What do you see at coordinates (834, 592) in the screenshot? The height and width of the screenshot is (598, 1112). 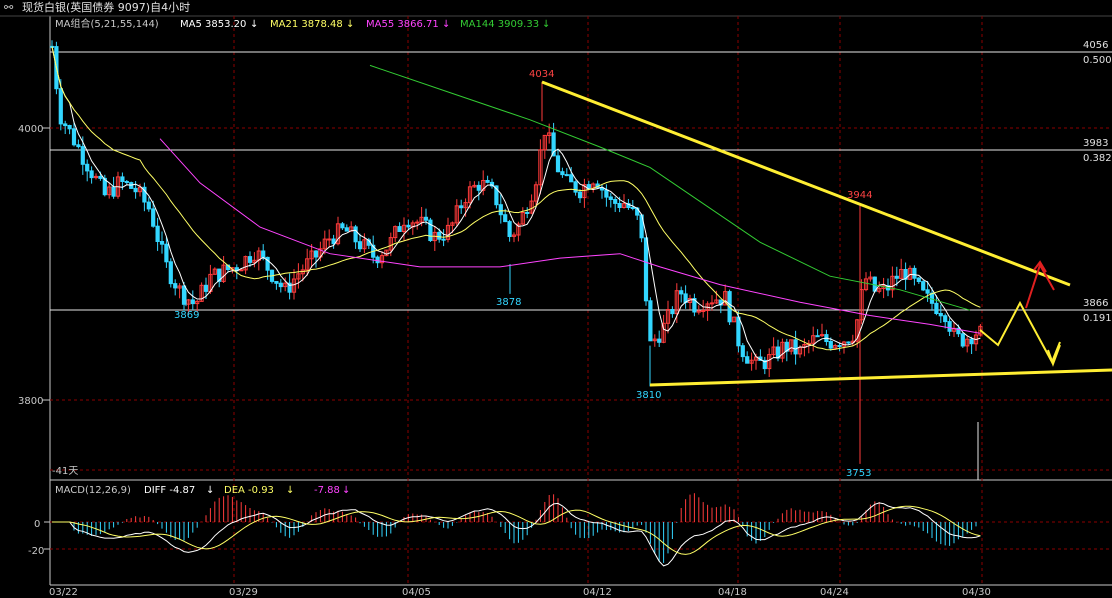 I see `x-label-0424: 04/24` at bounding box center [834, 592].